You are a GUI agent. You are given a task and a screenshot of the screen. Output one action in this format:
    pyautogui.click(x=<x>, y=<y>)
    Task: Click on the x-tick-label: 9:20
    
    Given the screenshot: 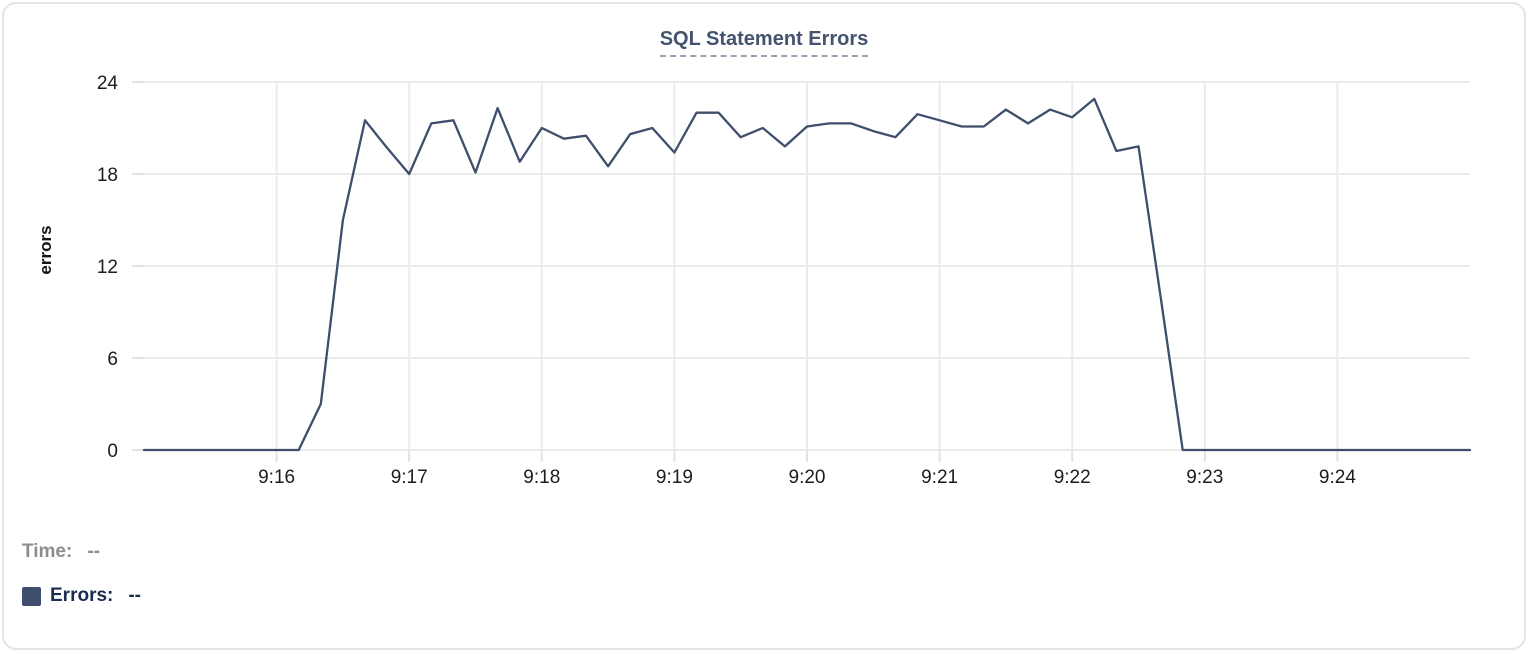 What is the action you would take?
    pyautogui.click(x=807, y=477)
    